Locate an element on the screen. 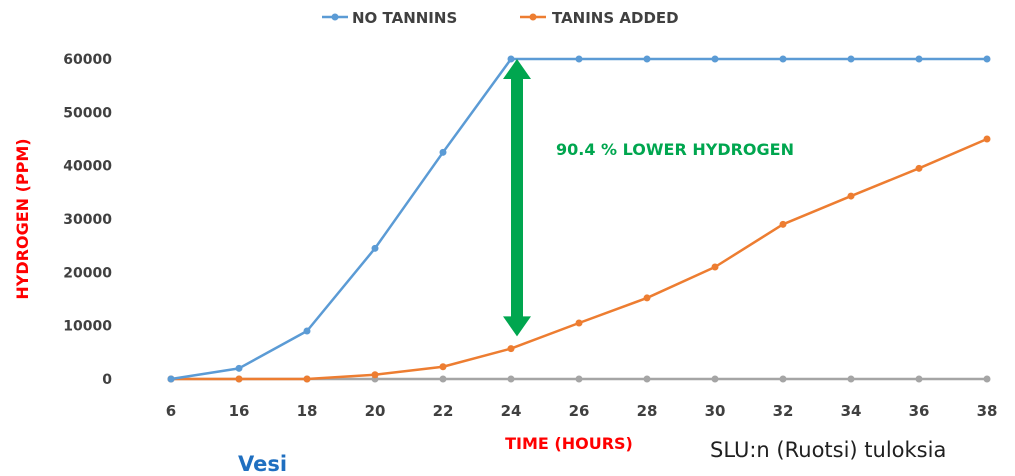 The image size is (1015, 476). x-tick-label: 28 is located at coordinates (647, 411).